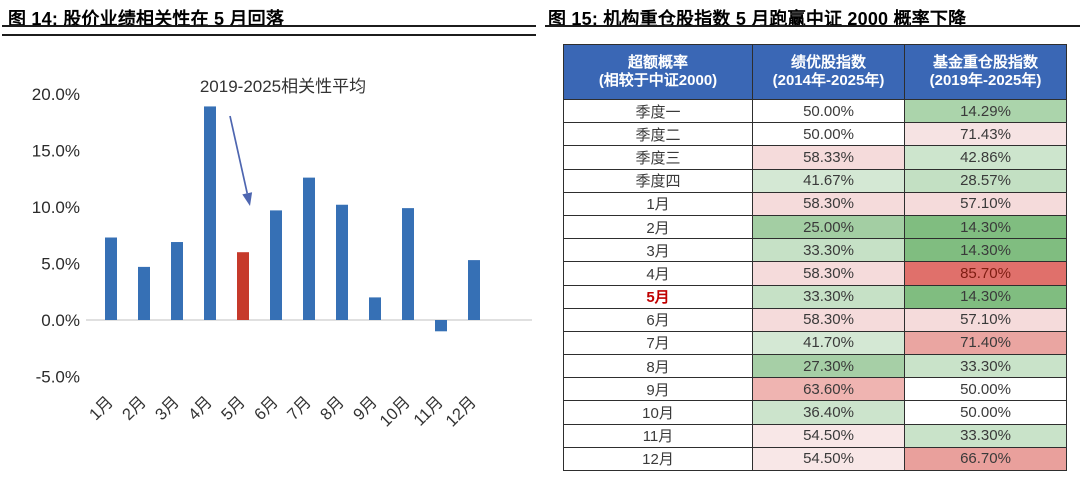 This screenshot has width=1080, height=478. Describe the element at coordinates (394, 411) in the screenshot. I see `x-tick-label: 10月` at that location.